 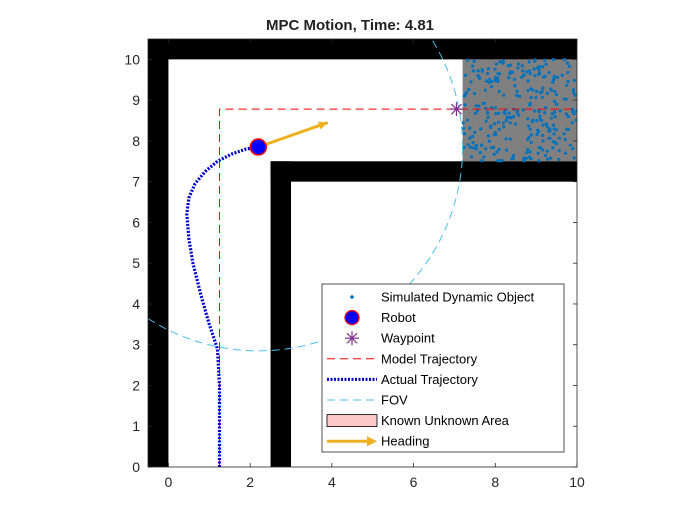 I want to click on legend-item: Simulated Dynamic Object, so click(x=442, y=297).